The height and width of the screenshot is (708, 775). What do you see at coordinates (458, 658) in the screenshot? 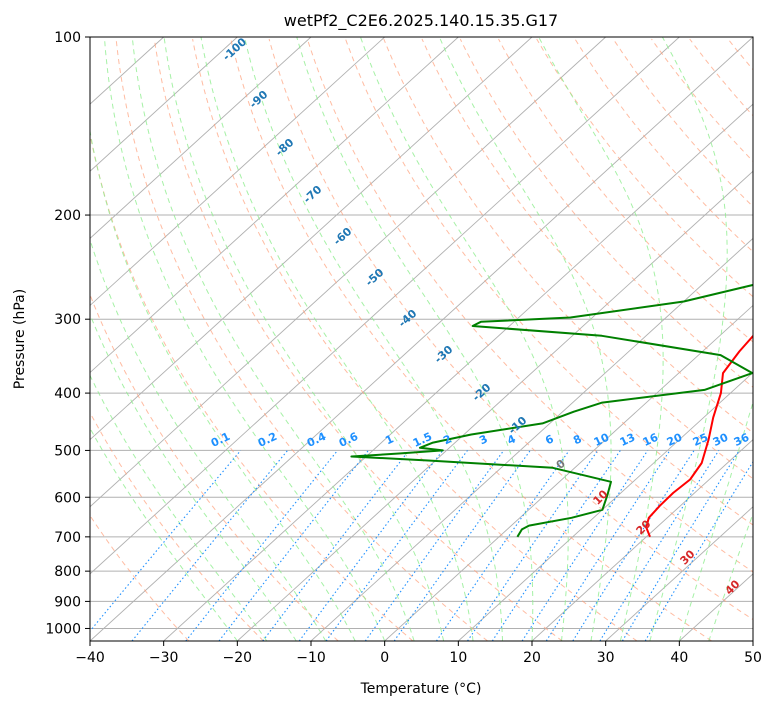
I see `x-tick-label: 10` at bounding box center [458, 658].